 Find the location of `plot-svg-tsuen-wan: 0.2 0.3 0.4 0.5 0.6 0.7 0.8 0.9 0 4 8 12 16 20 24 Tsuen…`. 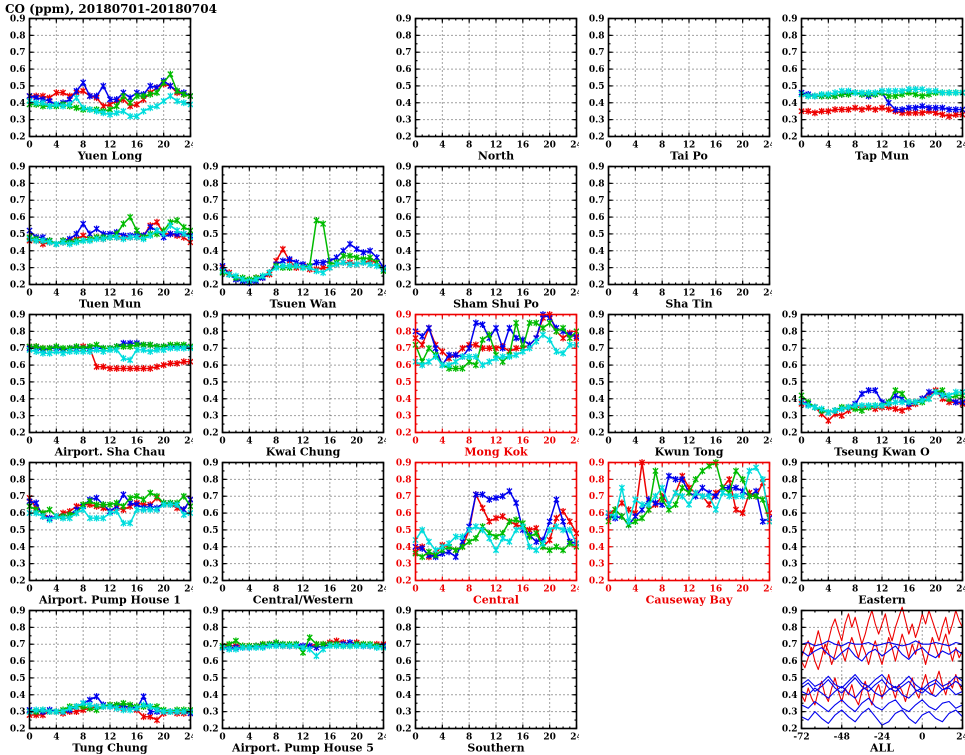

plot-svg-tsuen-wan: 0.2 0.3 0.4 0.5 0.6 0.7 0.8 0.9 0 4 8 12 16 20 24 Tsuen… is located at coordinates (296, 237).